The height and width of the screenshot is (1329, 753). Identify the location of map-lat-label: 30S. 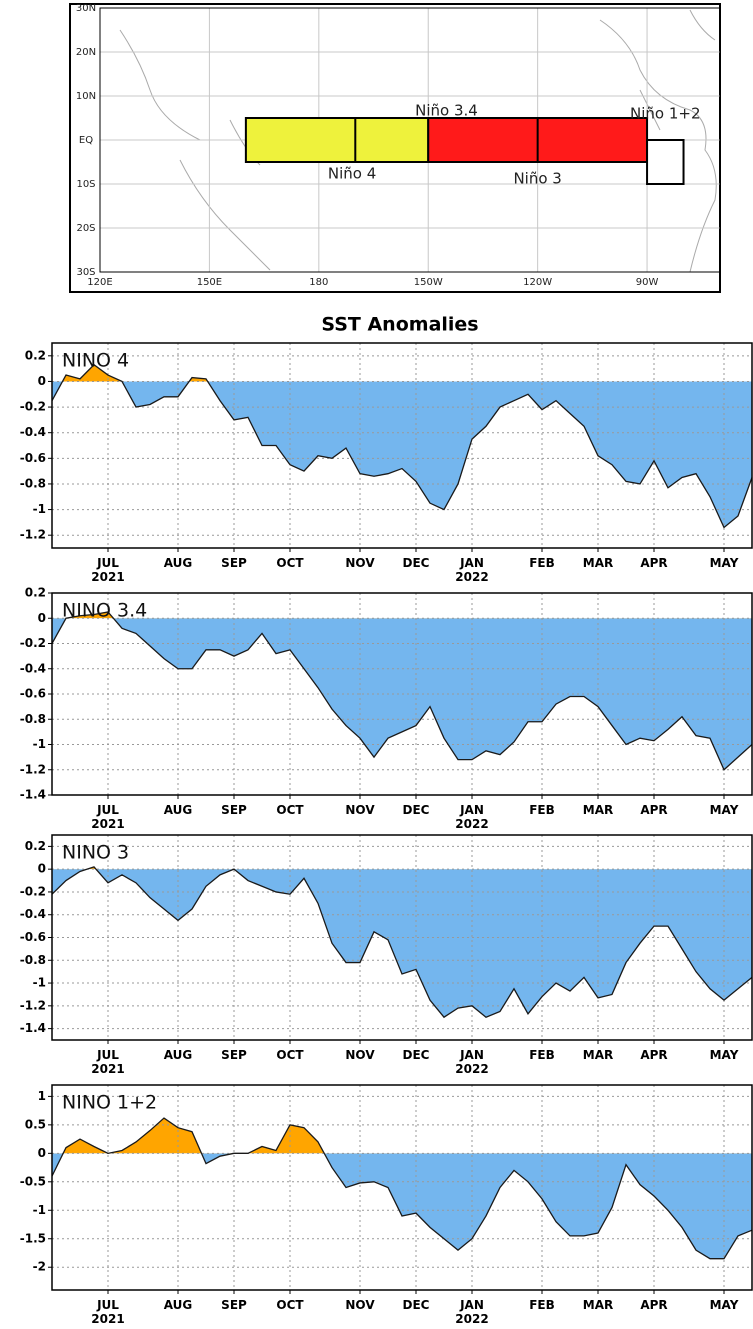
(85, 272).